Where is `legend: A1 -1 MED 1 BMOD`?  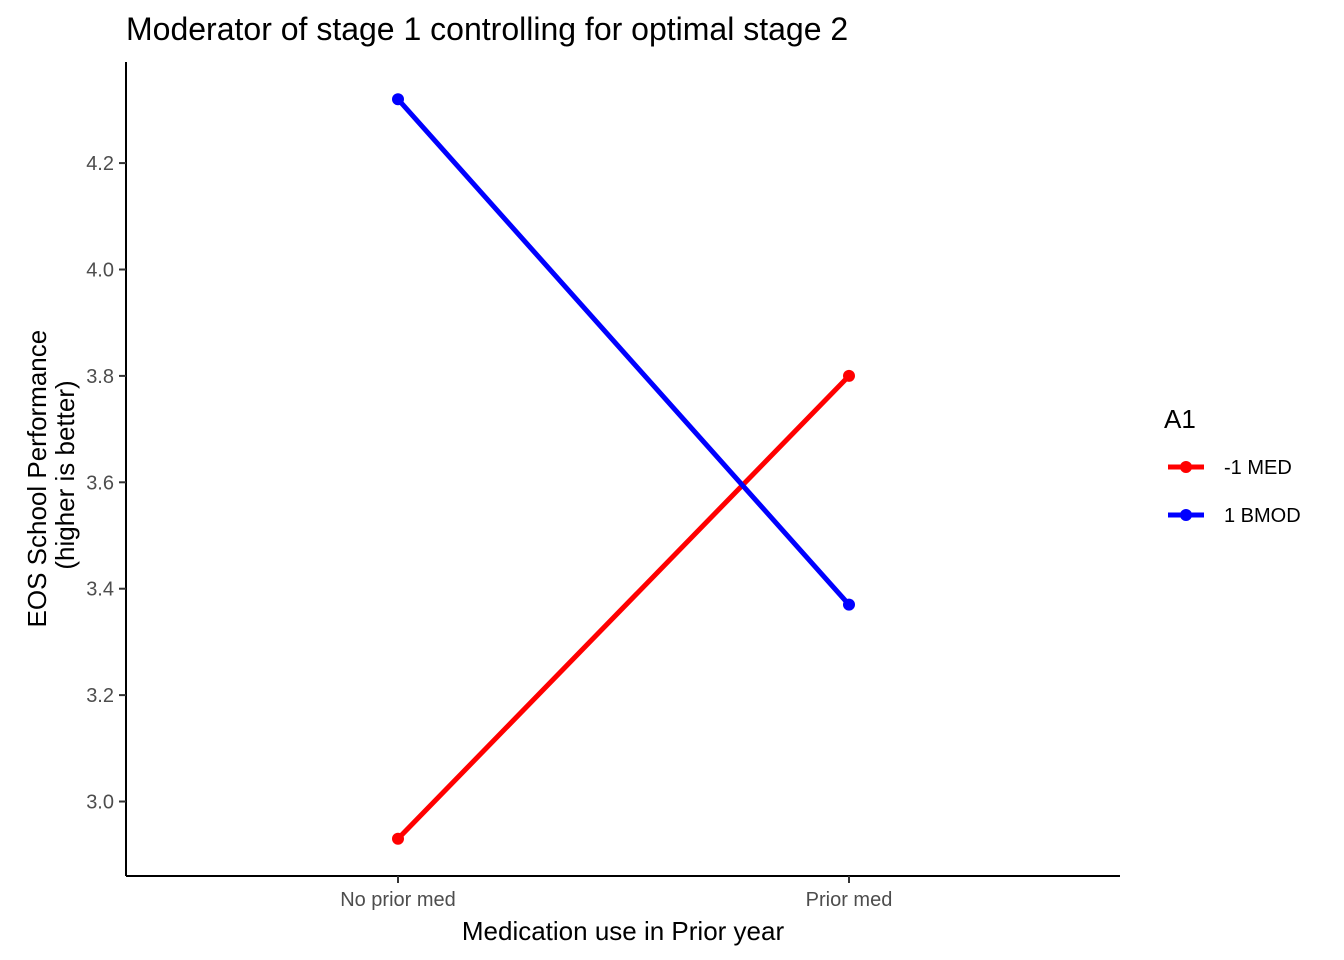
legend: A1 -1 MED 1 BMOD is located at coordinates (1232, 465).